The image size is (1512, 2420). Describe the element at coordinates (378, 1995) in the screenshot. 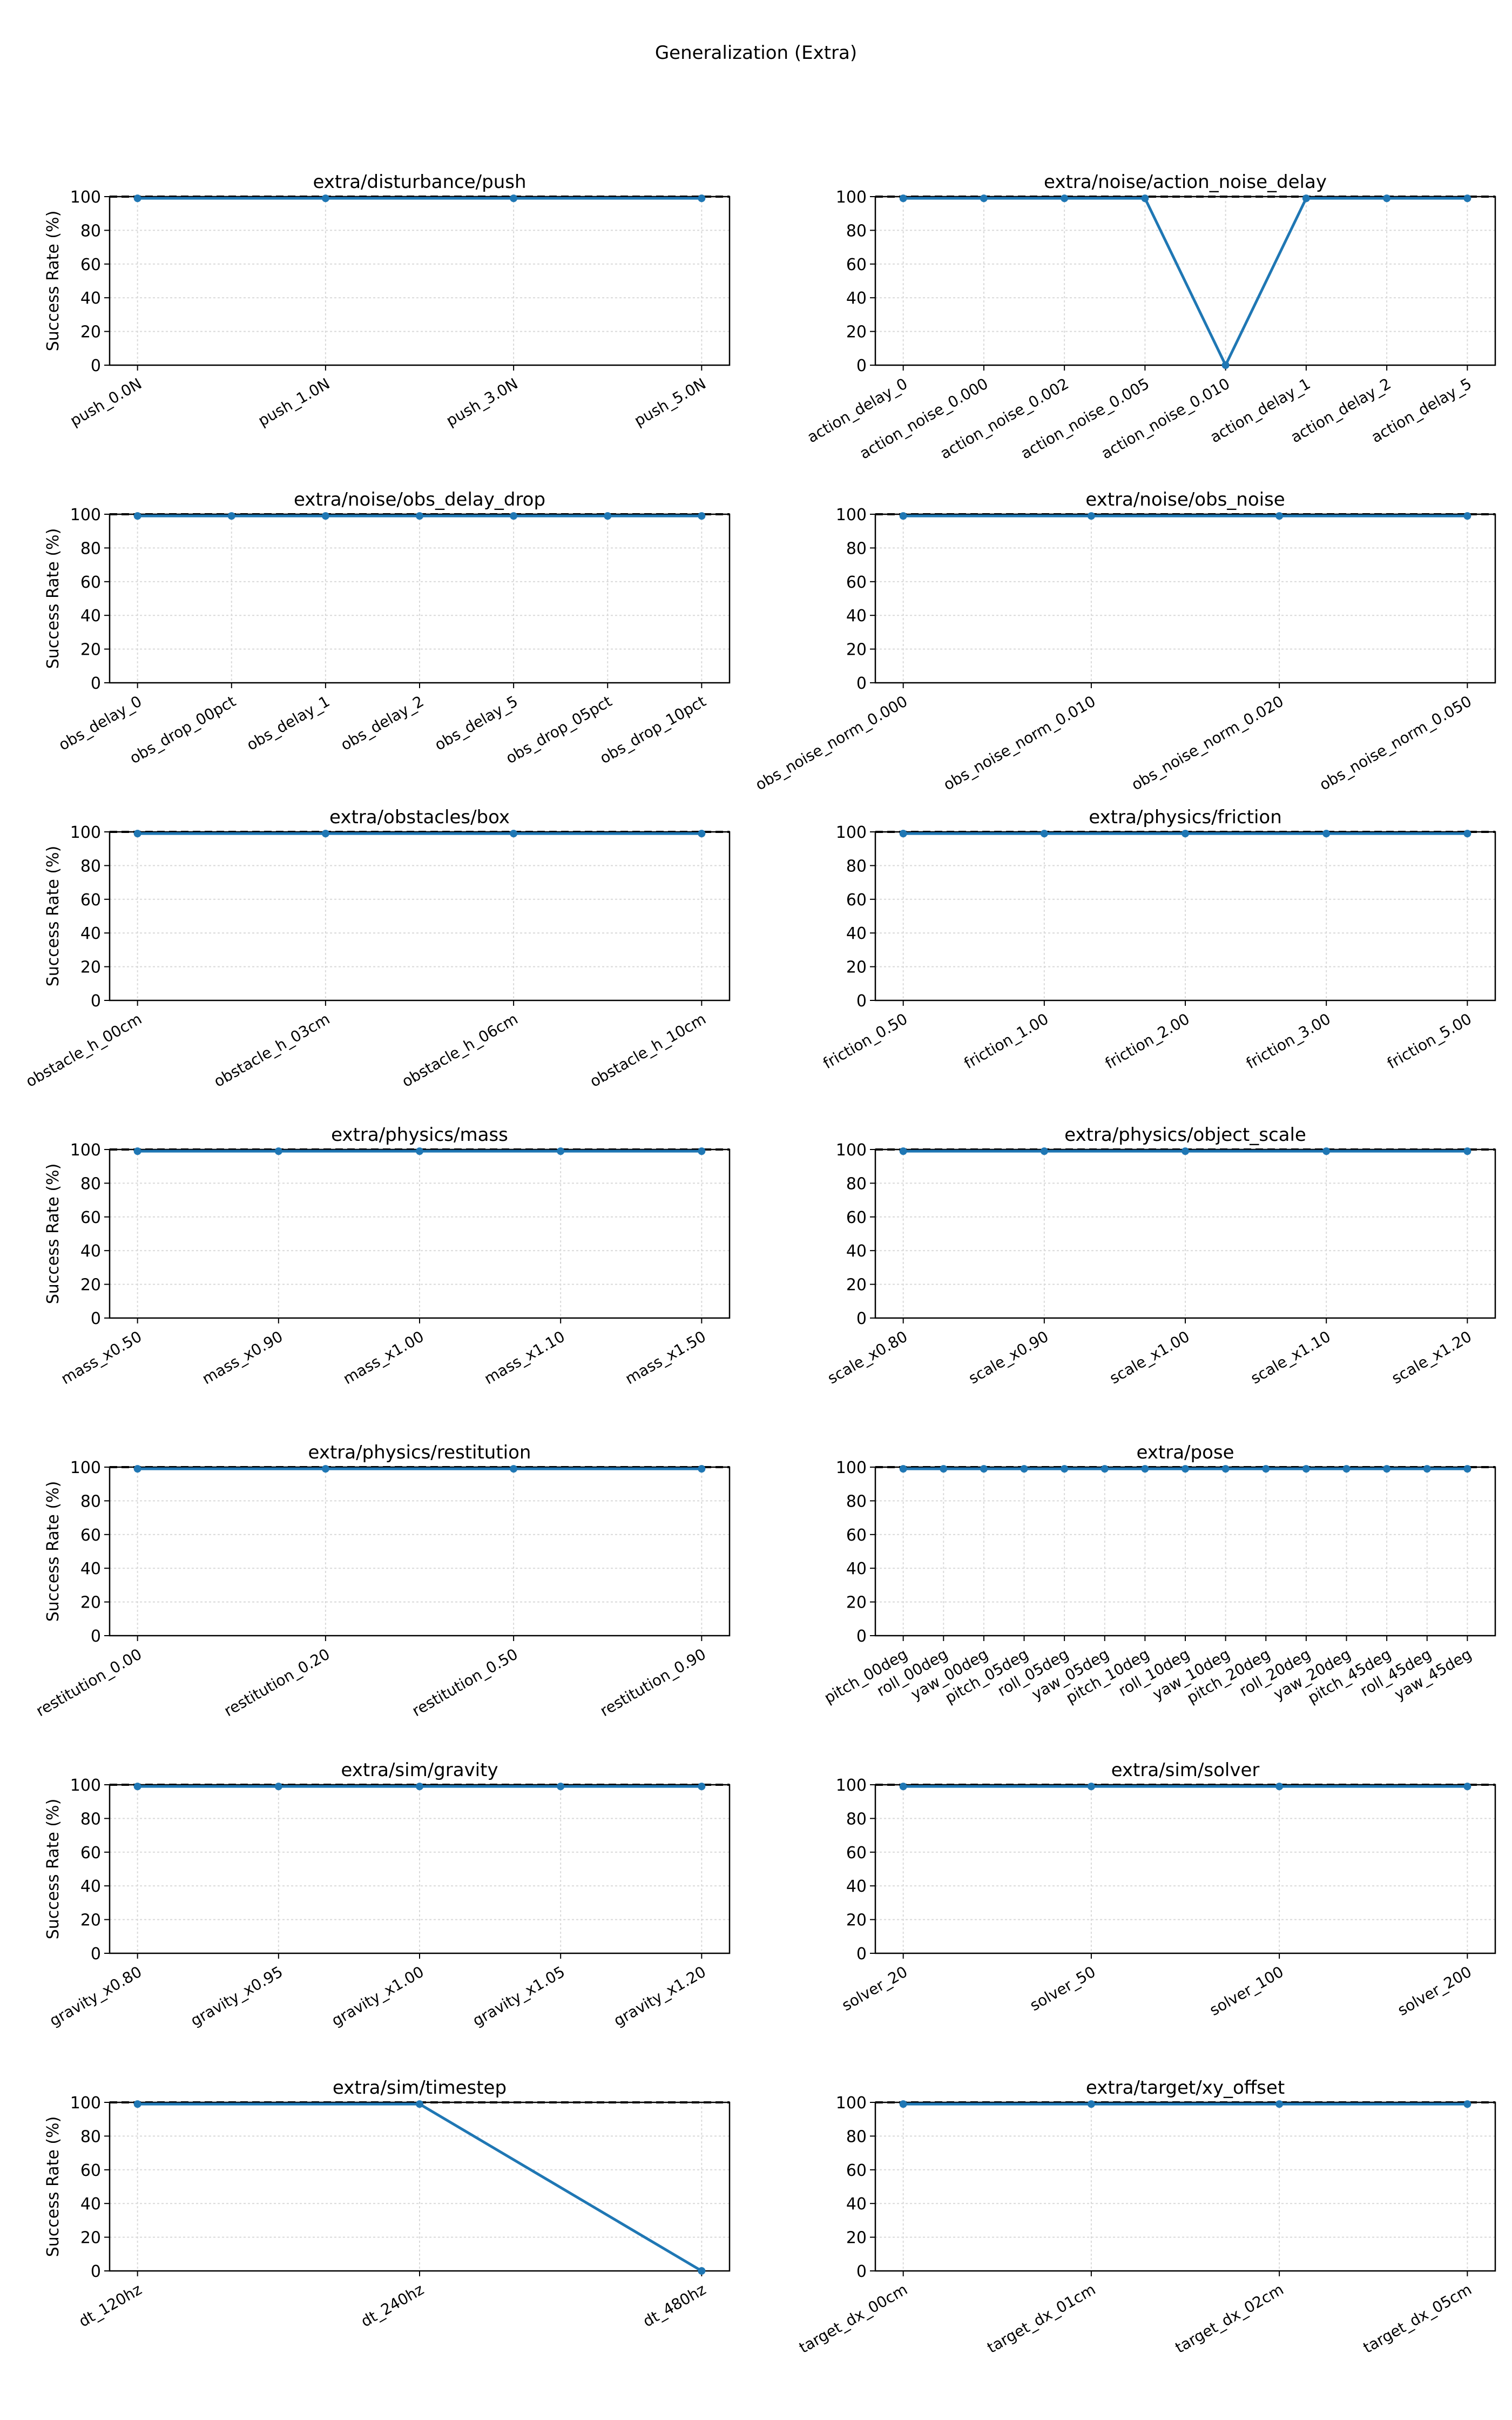

I see `x-tick-label-2: gravity_x1.00` at that location.